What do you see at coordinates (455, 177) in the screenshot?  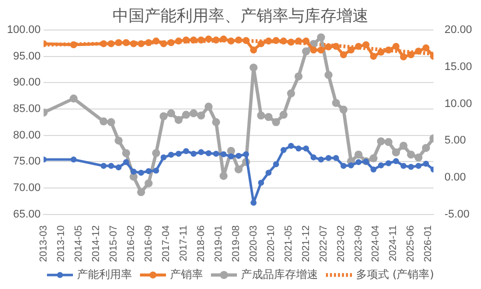 I see `y2-tick-label: 0.00` at bounding box center [455, 177].